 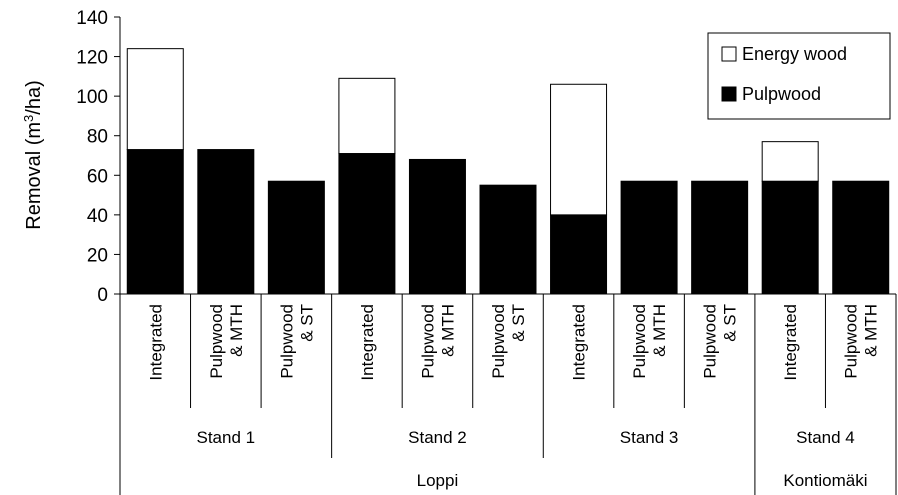 What do you see at coordinates (649, 437) in the screenshot?
I see `group-label: Stand 3` at bounding box center [649, 437].